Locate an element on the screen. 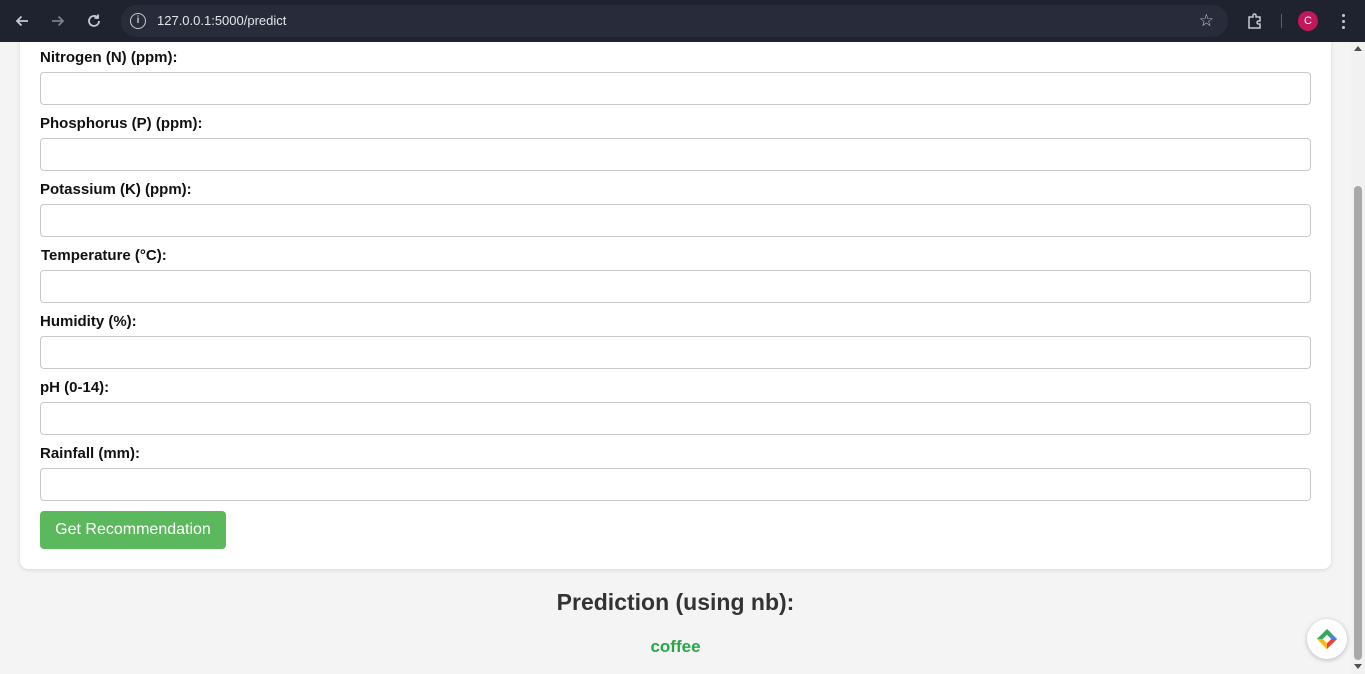  potassium-label: Potassium (K) (ppm): is located at coordinates (116, 189).